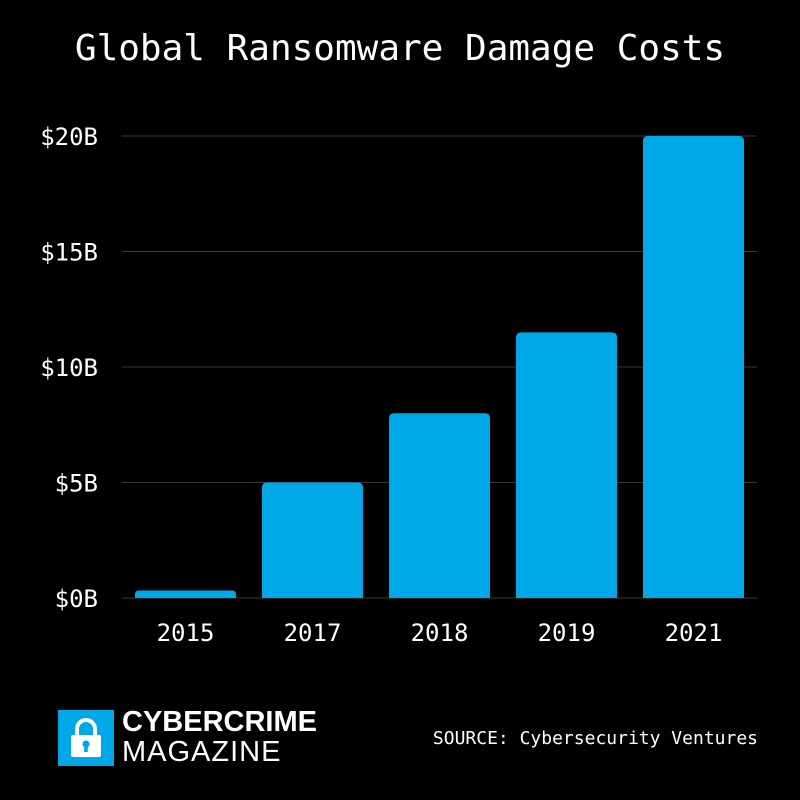  I want to click on y-tick-label: $20B, so click(69, 137).